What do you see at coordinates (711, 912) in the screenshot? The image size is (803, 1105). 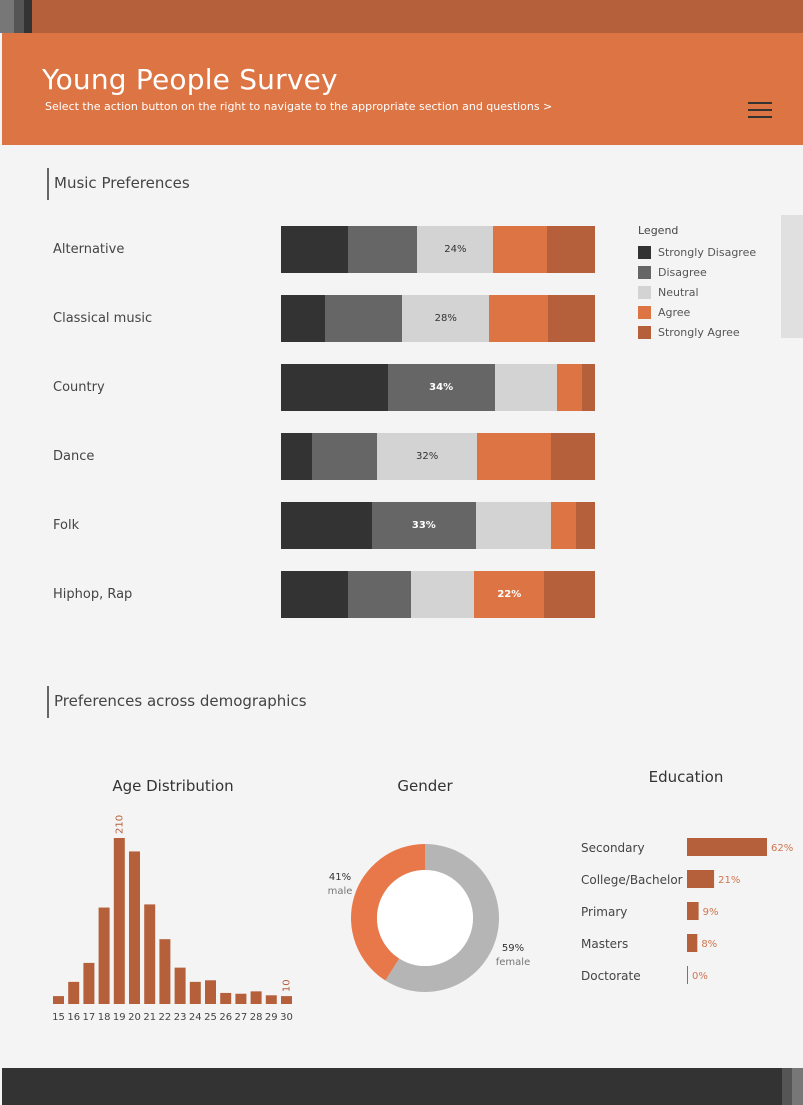 I see `education-value-label: 9%` at bounding box center [711, 912].